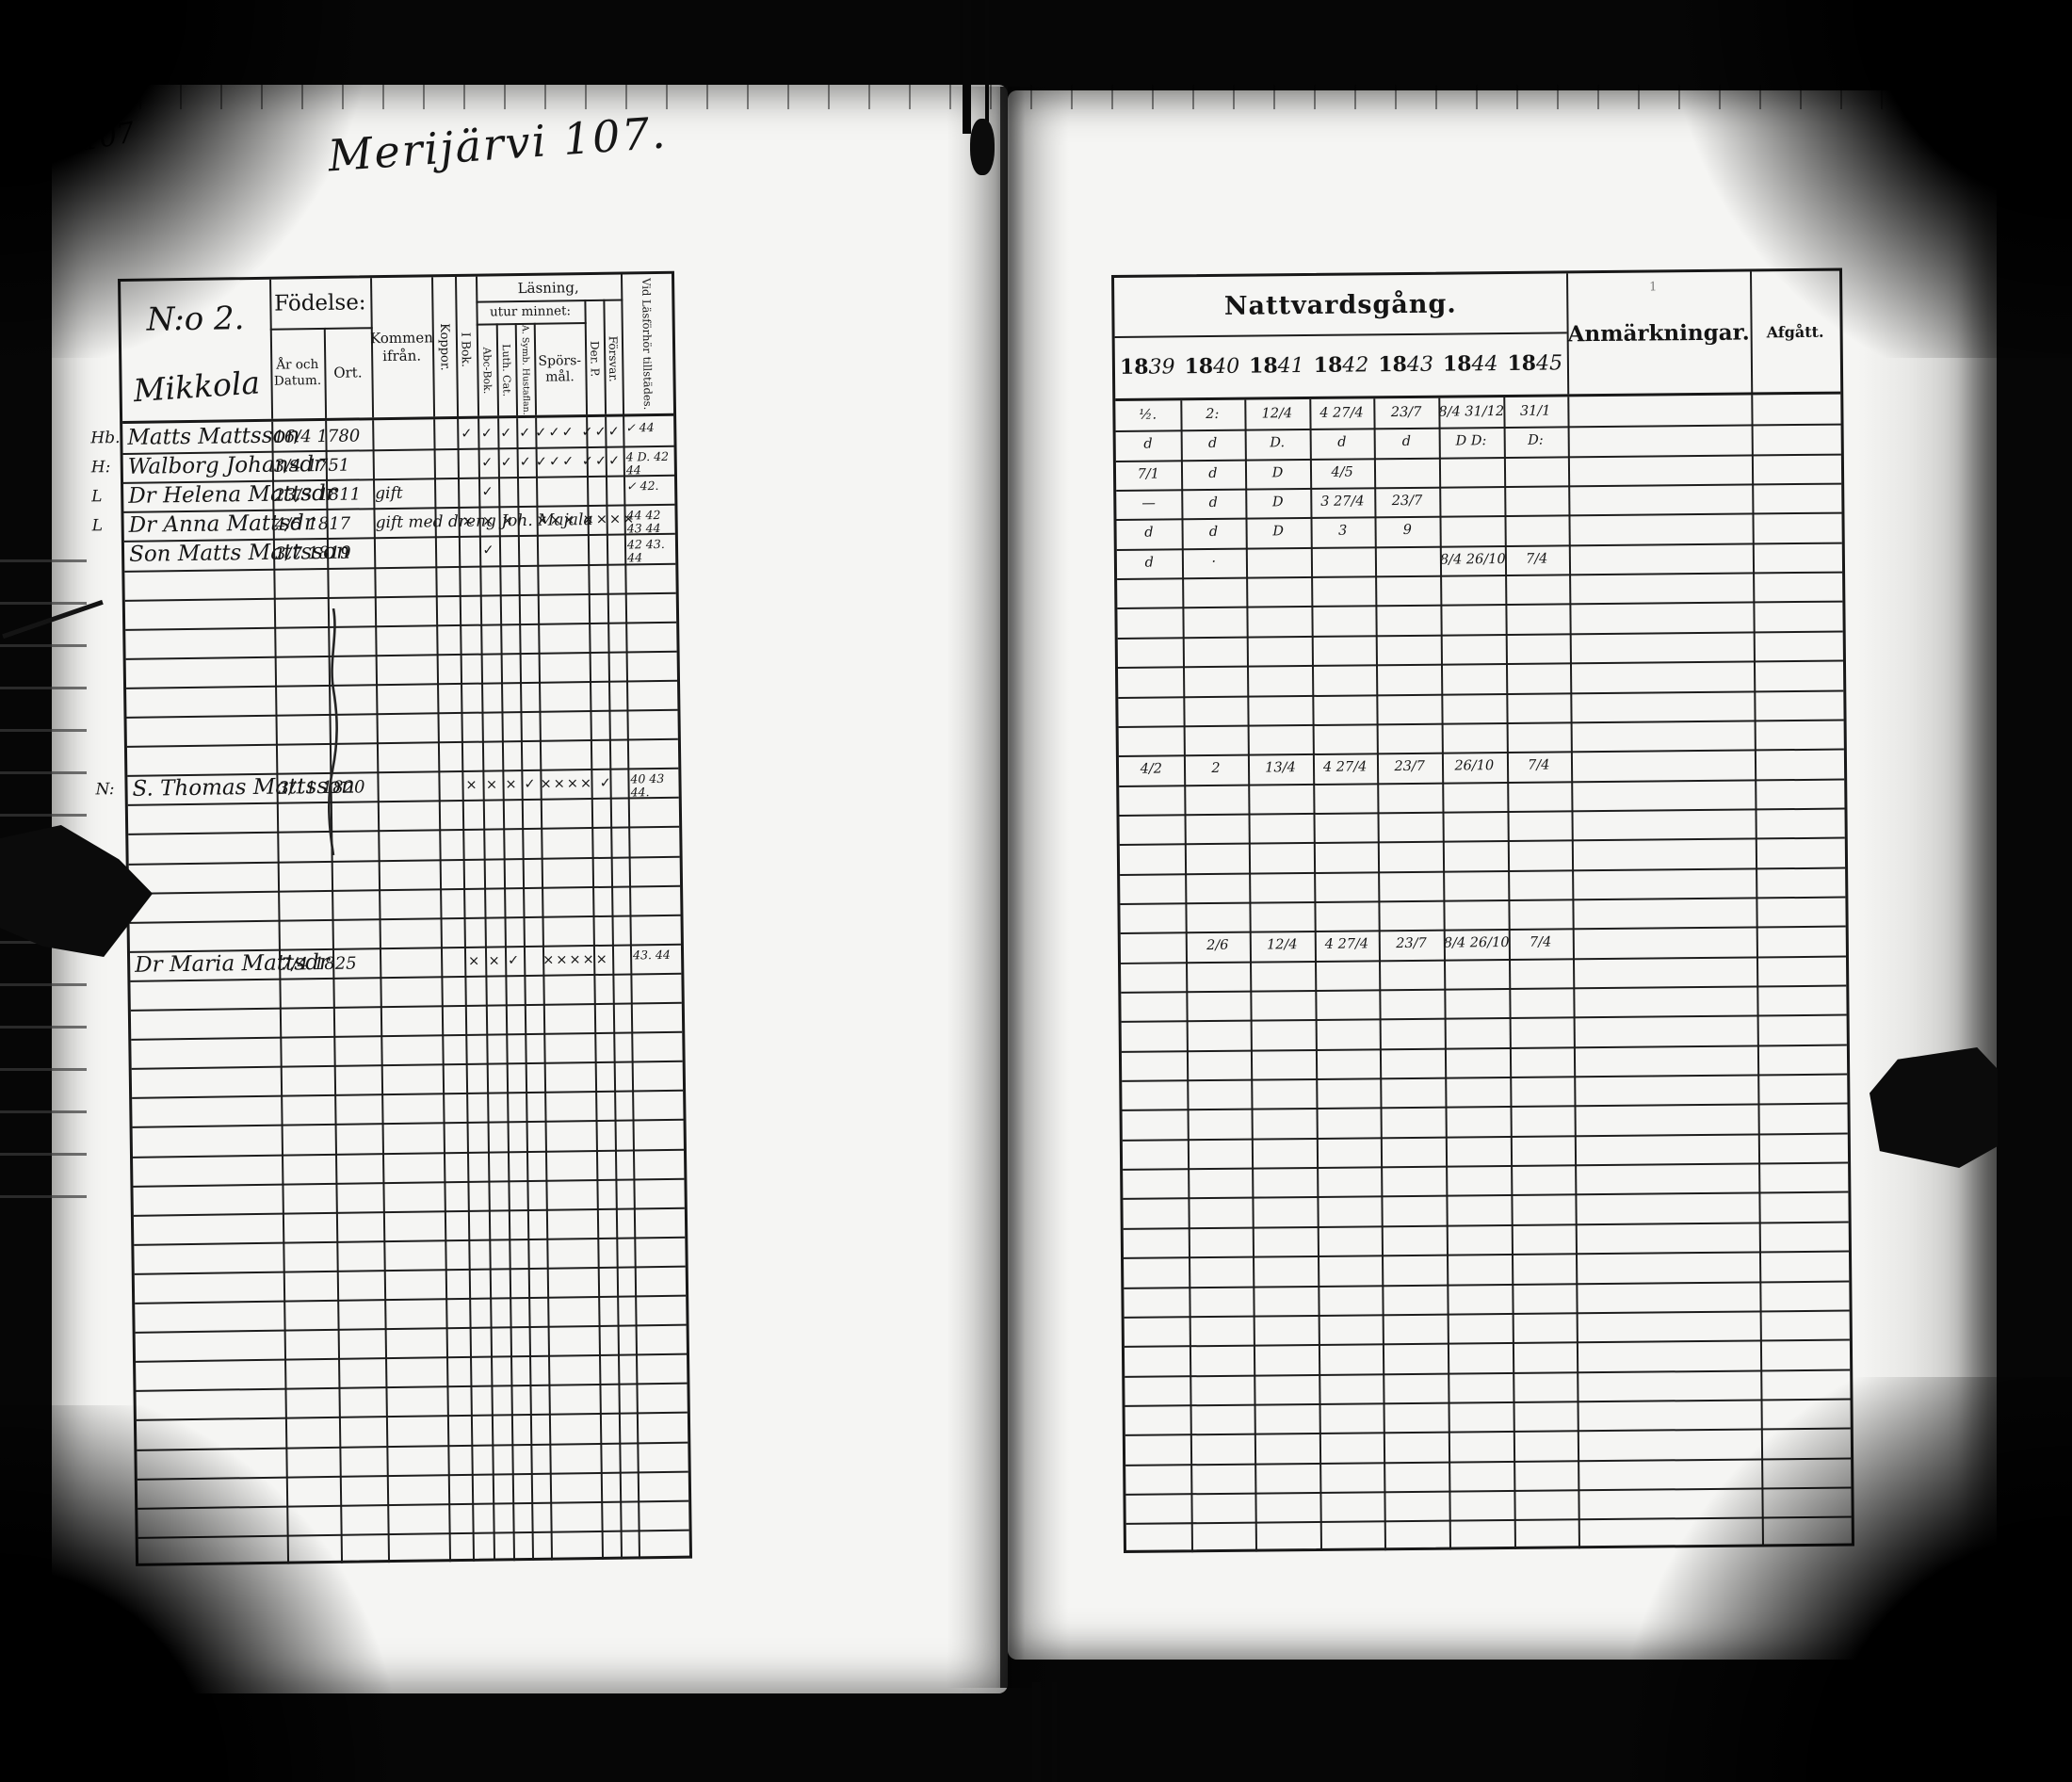 This screenshot has width=2072, height=1782. Describe the element at coordinates (1406, 413) in the screenshot. I see `communion-date: 23/7` at that location.